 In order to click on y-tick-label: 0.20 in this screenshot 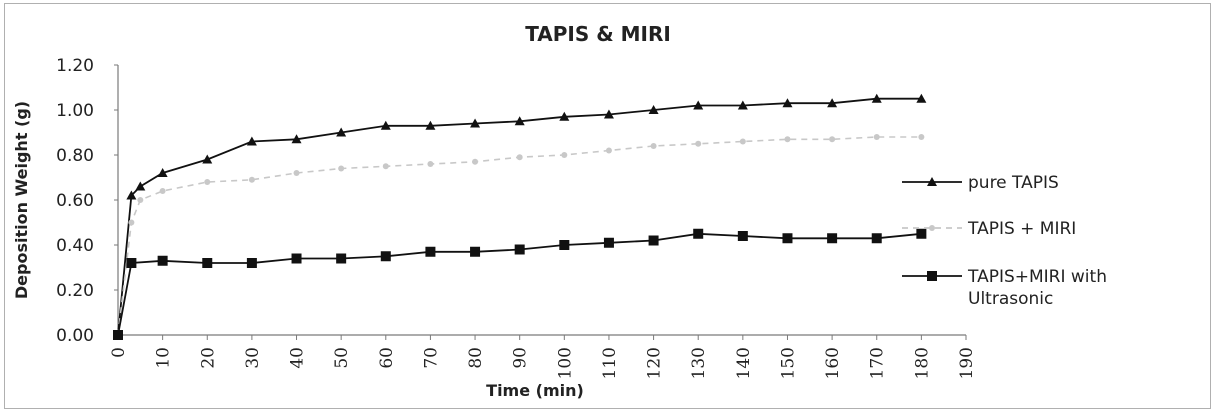, I will do `click(75, 291)`.